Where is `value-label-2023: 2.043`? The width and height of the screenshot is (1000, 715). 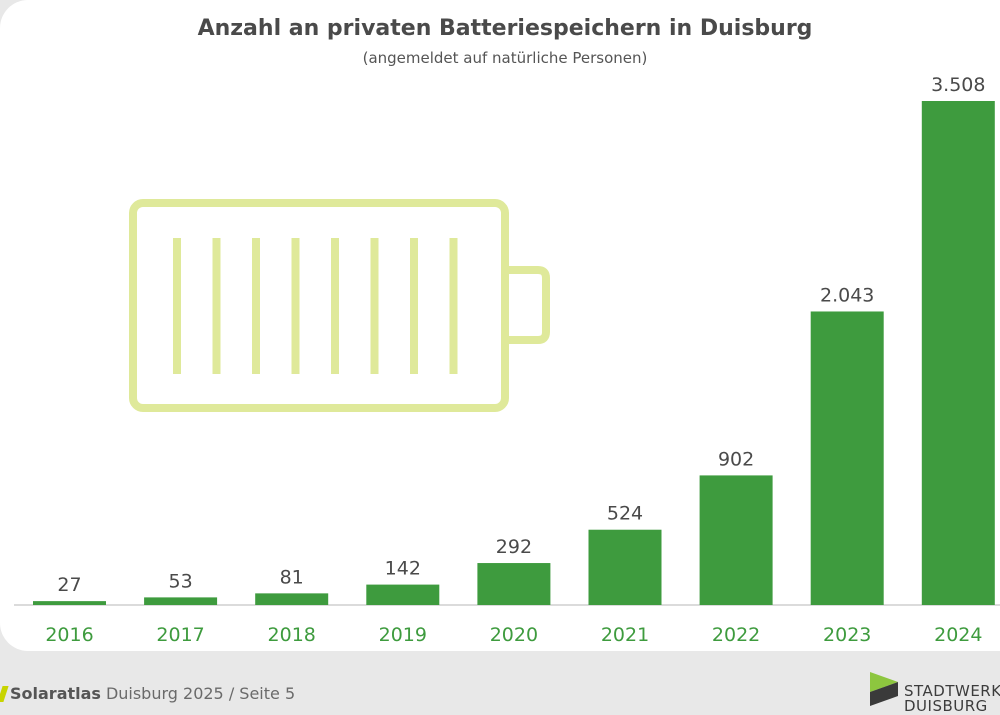 value-label-2023: 2.043 is located at coordinates (847, 295).